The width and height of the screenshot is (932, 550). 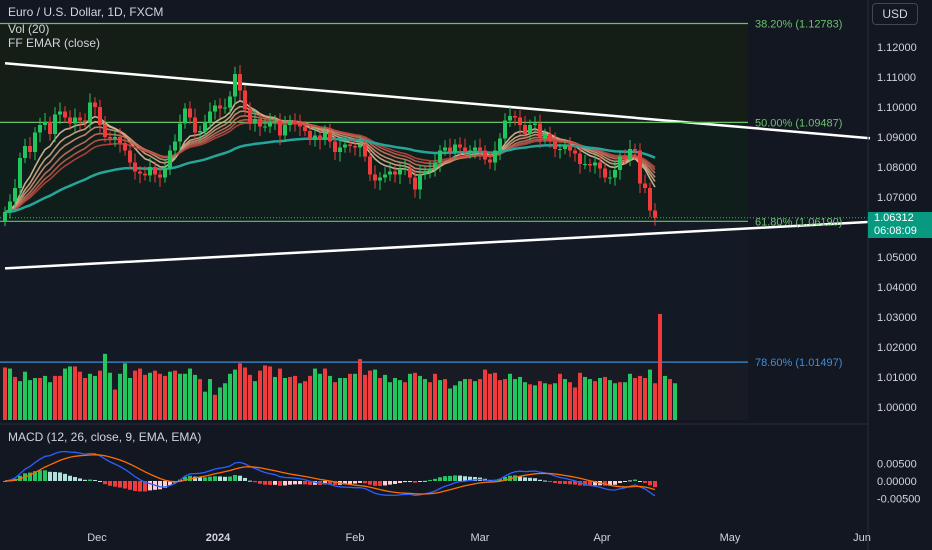 What do you see at coordinates (897, 378) in the screenshot?
I see `price-tick-label: 1.01000` at bounding box center [897, 378].